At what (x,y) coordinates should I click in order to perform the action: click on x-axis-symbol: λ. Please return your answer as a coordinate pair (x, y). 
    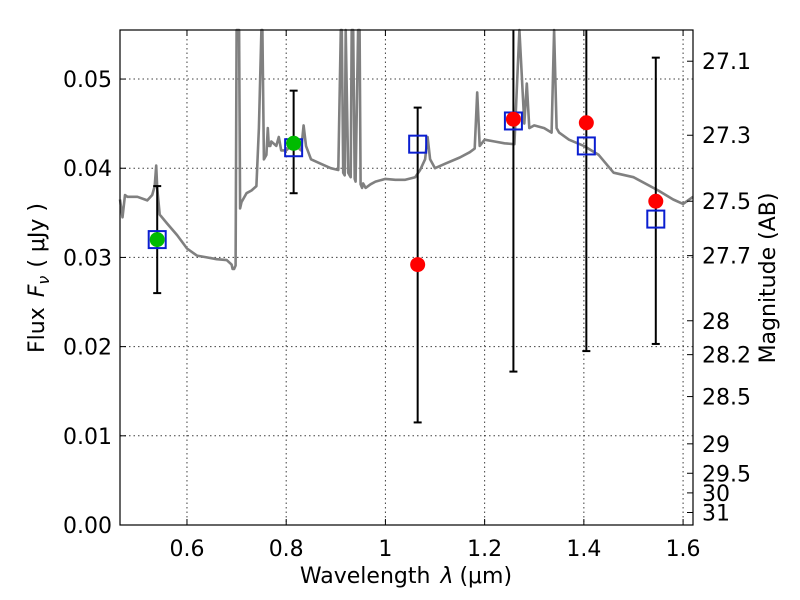
    Looking at the image, I should click on (446, 576).